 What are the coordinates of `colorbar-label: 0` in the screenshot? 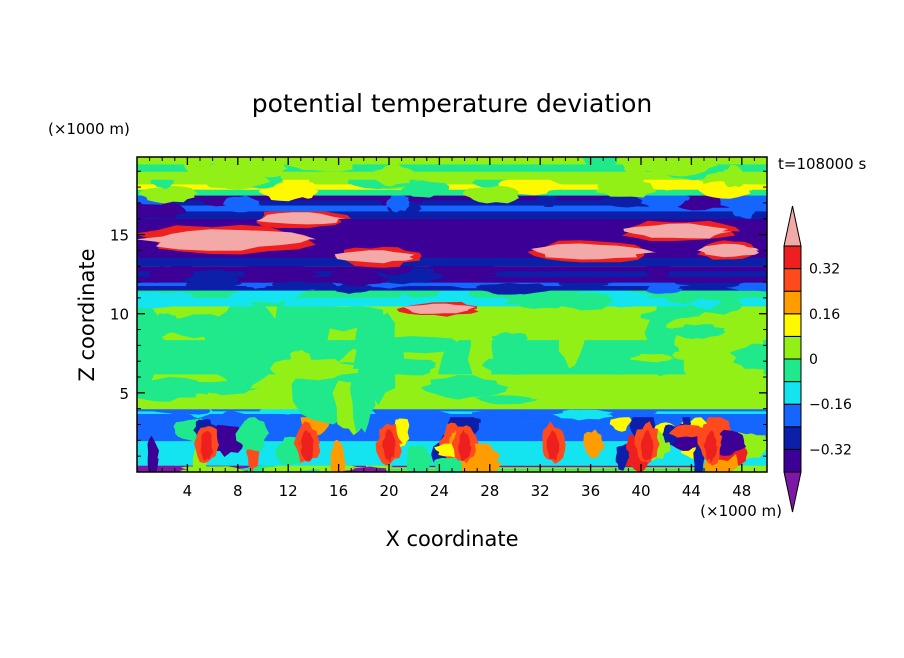 It's located at (813, 360).